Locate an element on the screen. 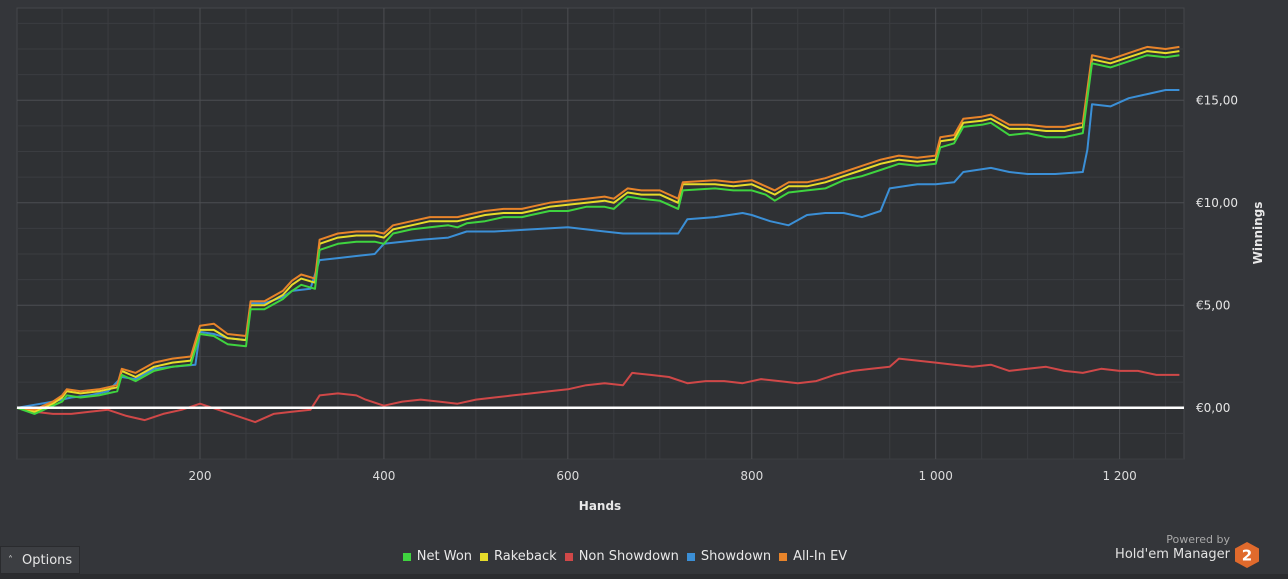 Image resolution: width=1288 pixels, height=579 pixels. brand-block: Powered by Hold'em Manager is located at coordinates (1172, 547).